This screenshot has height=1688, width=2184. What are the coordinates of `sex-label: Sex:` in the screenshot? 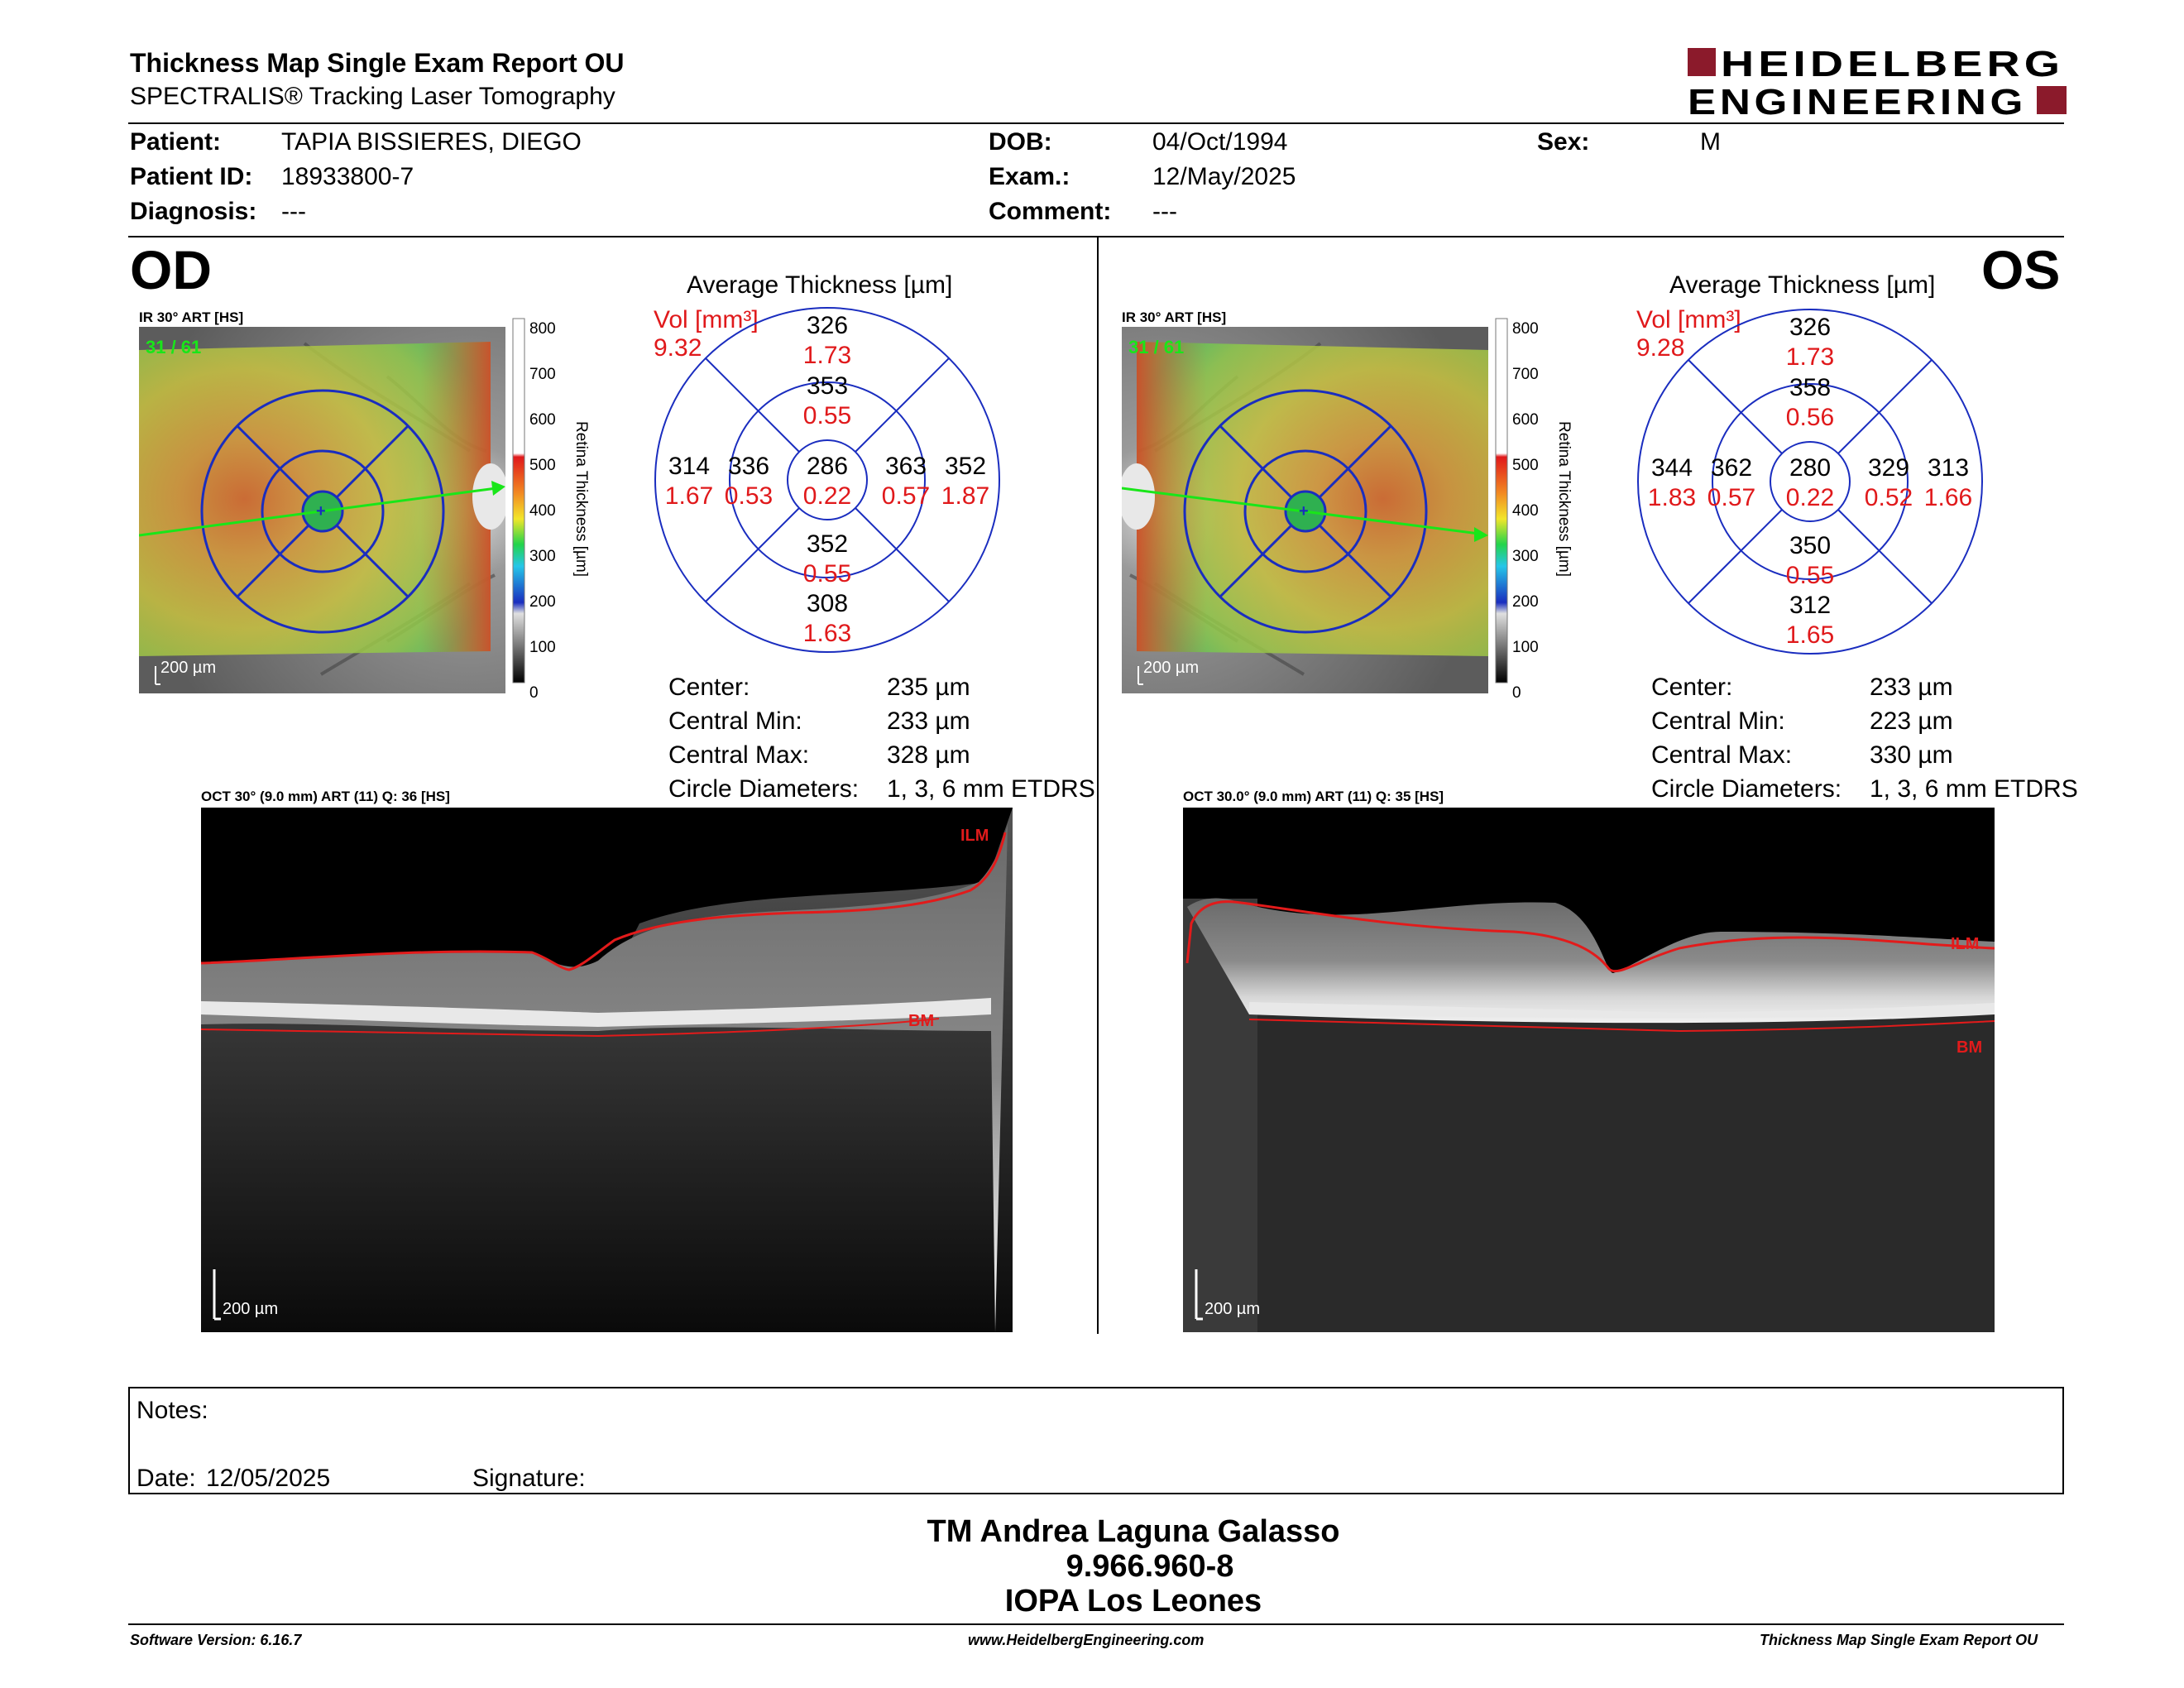 It's located at (1563, 142).